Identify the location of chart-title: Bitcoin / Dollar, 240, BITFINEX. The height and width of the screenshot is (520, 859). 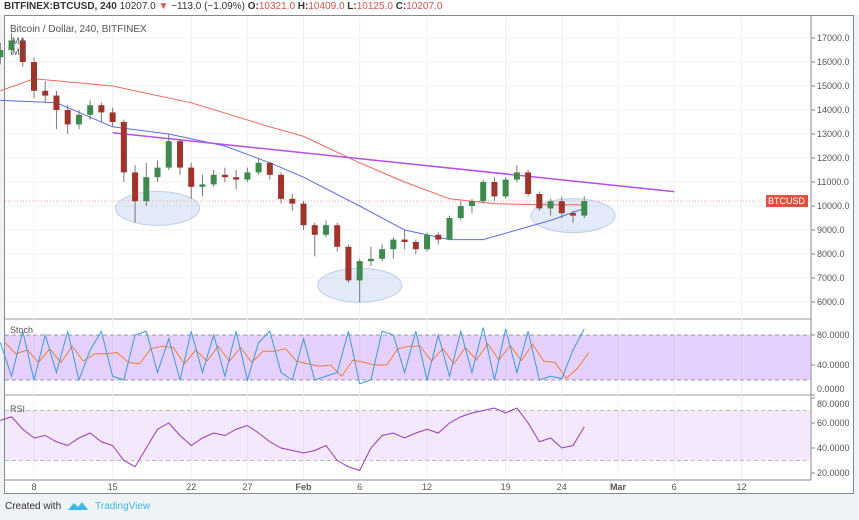
(78, 29).